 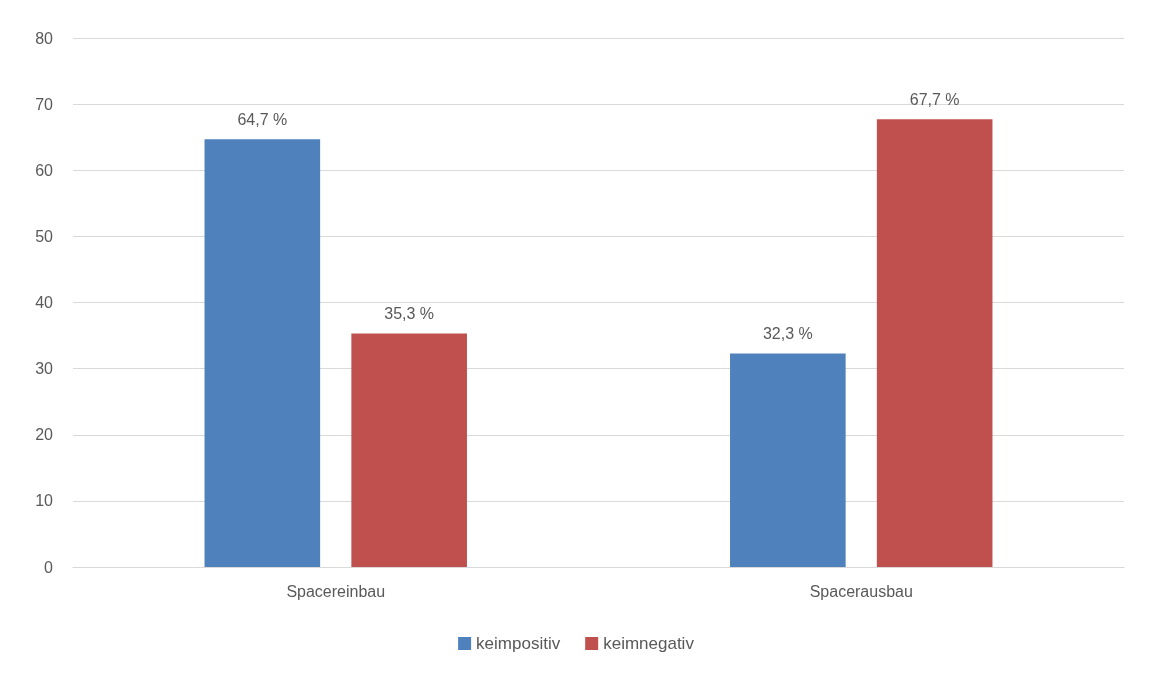 What do you see at coordinates (336, 591) in the screenshot?
I see `x-tick-label: Spacereinbau` at bounding box center [336, 591].